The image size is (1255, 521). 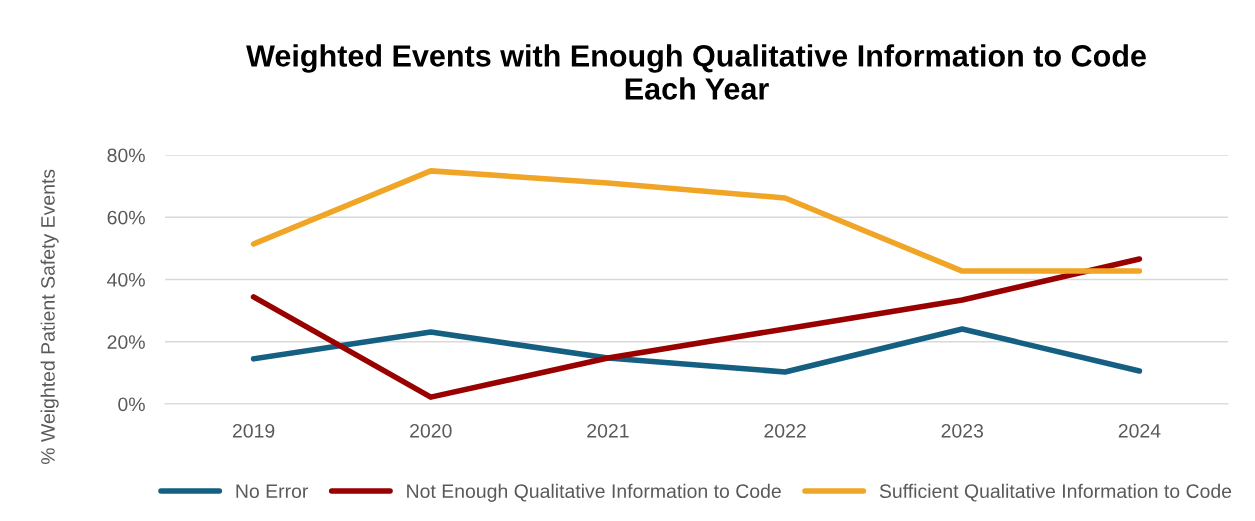 I want to click on x-tick-label: 2024, so click(x=1139, y=430).